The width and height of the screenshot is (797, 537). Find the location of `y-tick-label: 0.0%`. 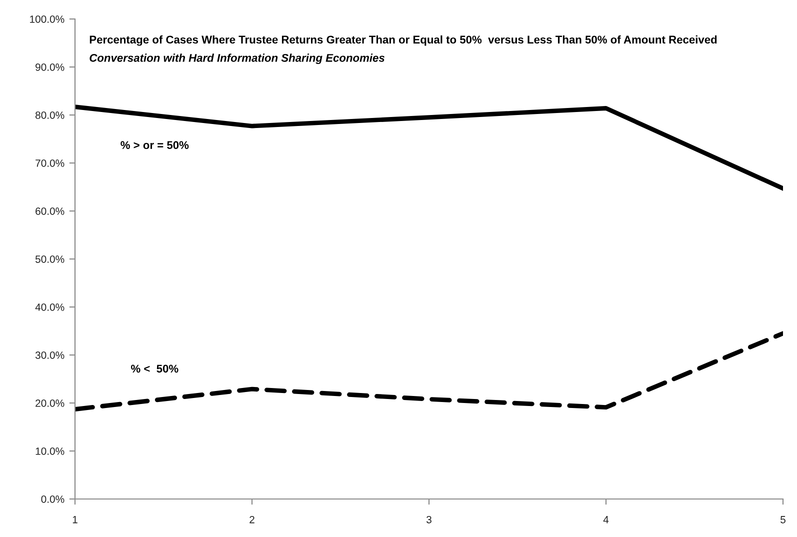

y-tick-label: 0.0% is located at coordinates (52, 499).